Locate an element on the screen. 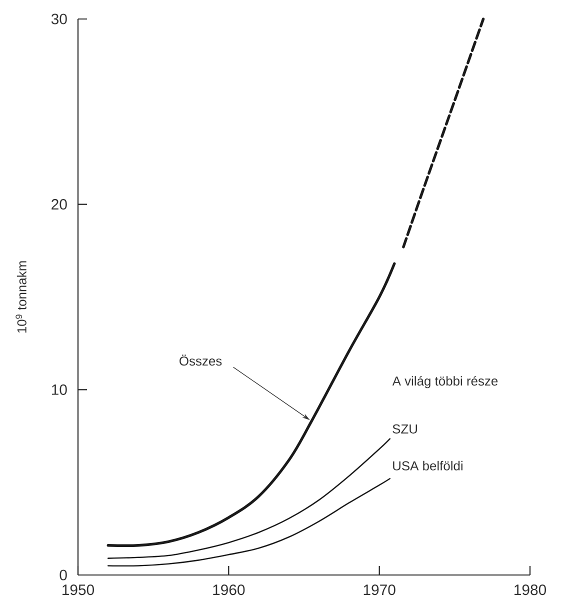 The image size is (568, 602). series-label: USA belföldi is located at coordinates (427, 465).